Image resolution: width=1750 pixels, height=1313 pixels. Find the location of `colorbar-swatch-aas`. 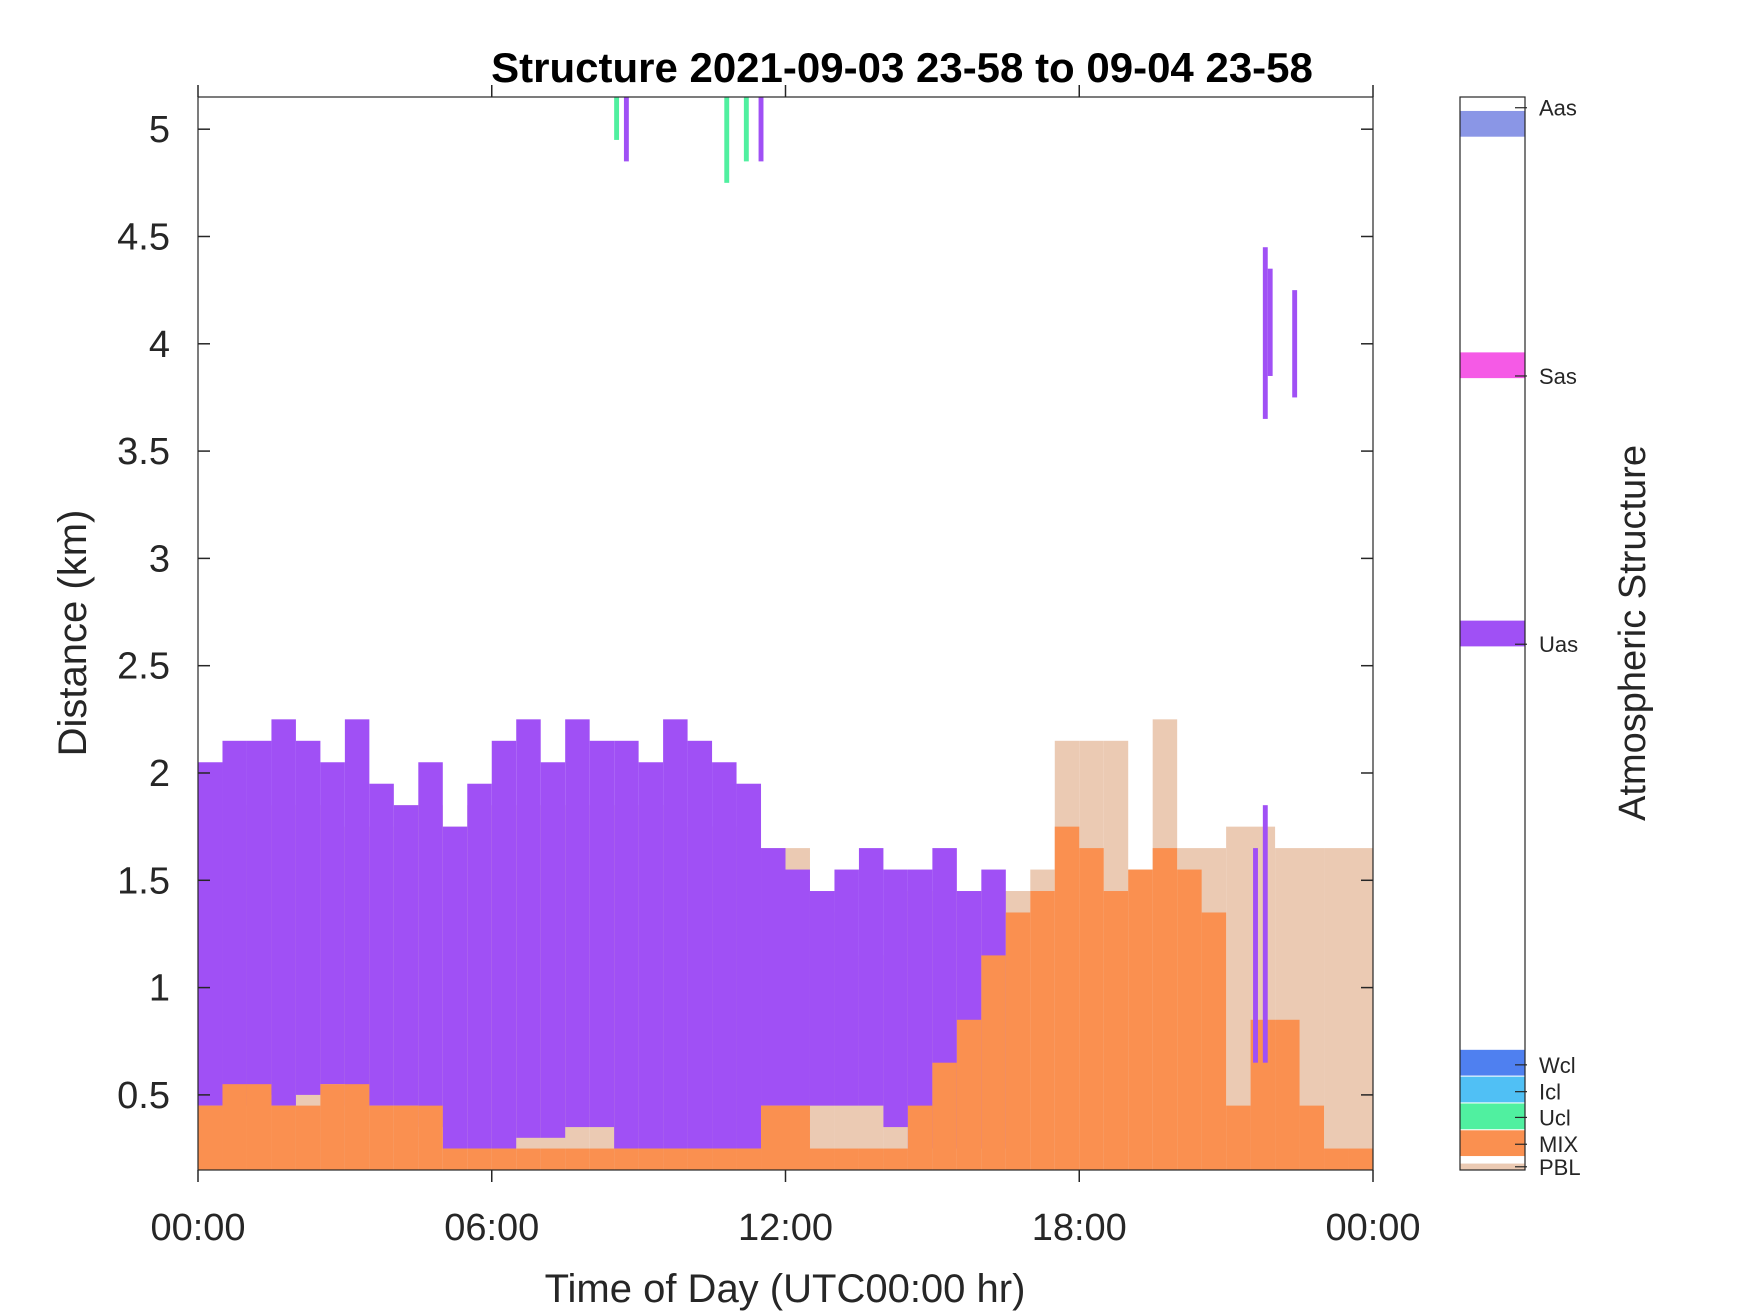

colorbar-swatch-aas is located at coordinates (1492, 123).